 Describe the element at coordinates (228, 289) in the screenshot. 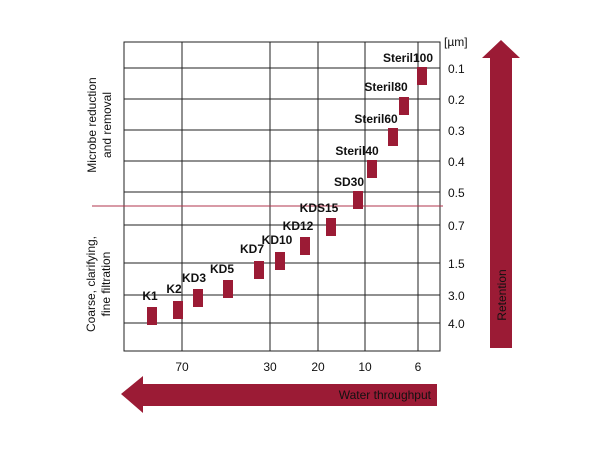

I see `filter-marker-kd5` at that location.